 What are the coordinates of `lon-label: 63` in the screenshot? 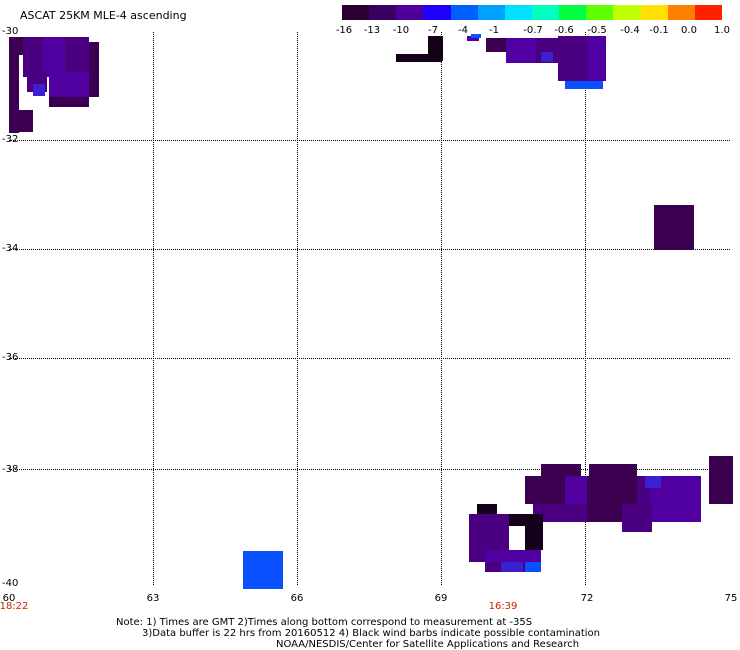 It's located at (153, 598).